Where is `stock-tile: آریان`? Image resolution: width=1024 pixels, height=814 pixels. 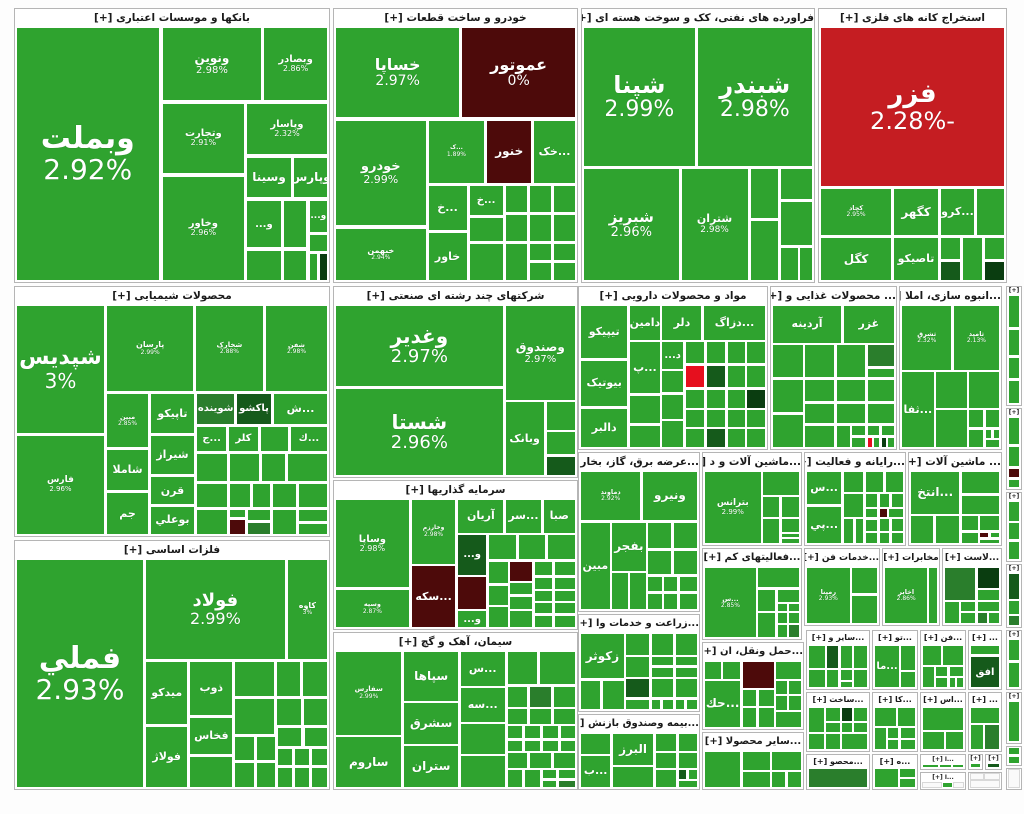
stock-tile: آریان is located at coordinates (481, 516).